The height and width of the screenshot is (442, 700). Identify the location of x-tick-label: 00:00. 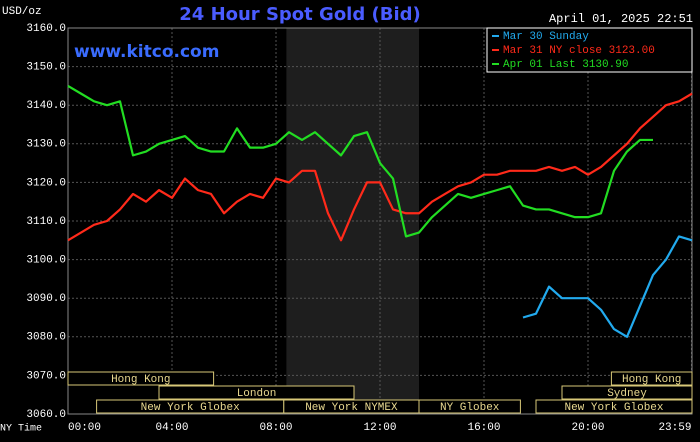
(84, 428).